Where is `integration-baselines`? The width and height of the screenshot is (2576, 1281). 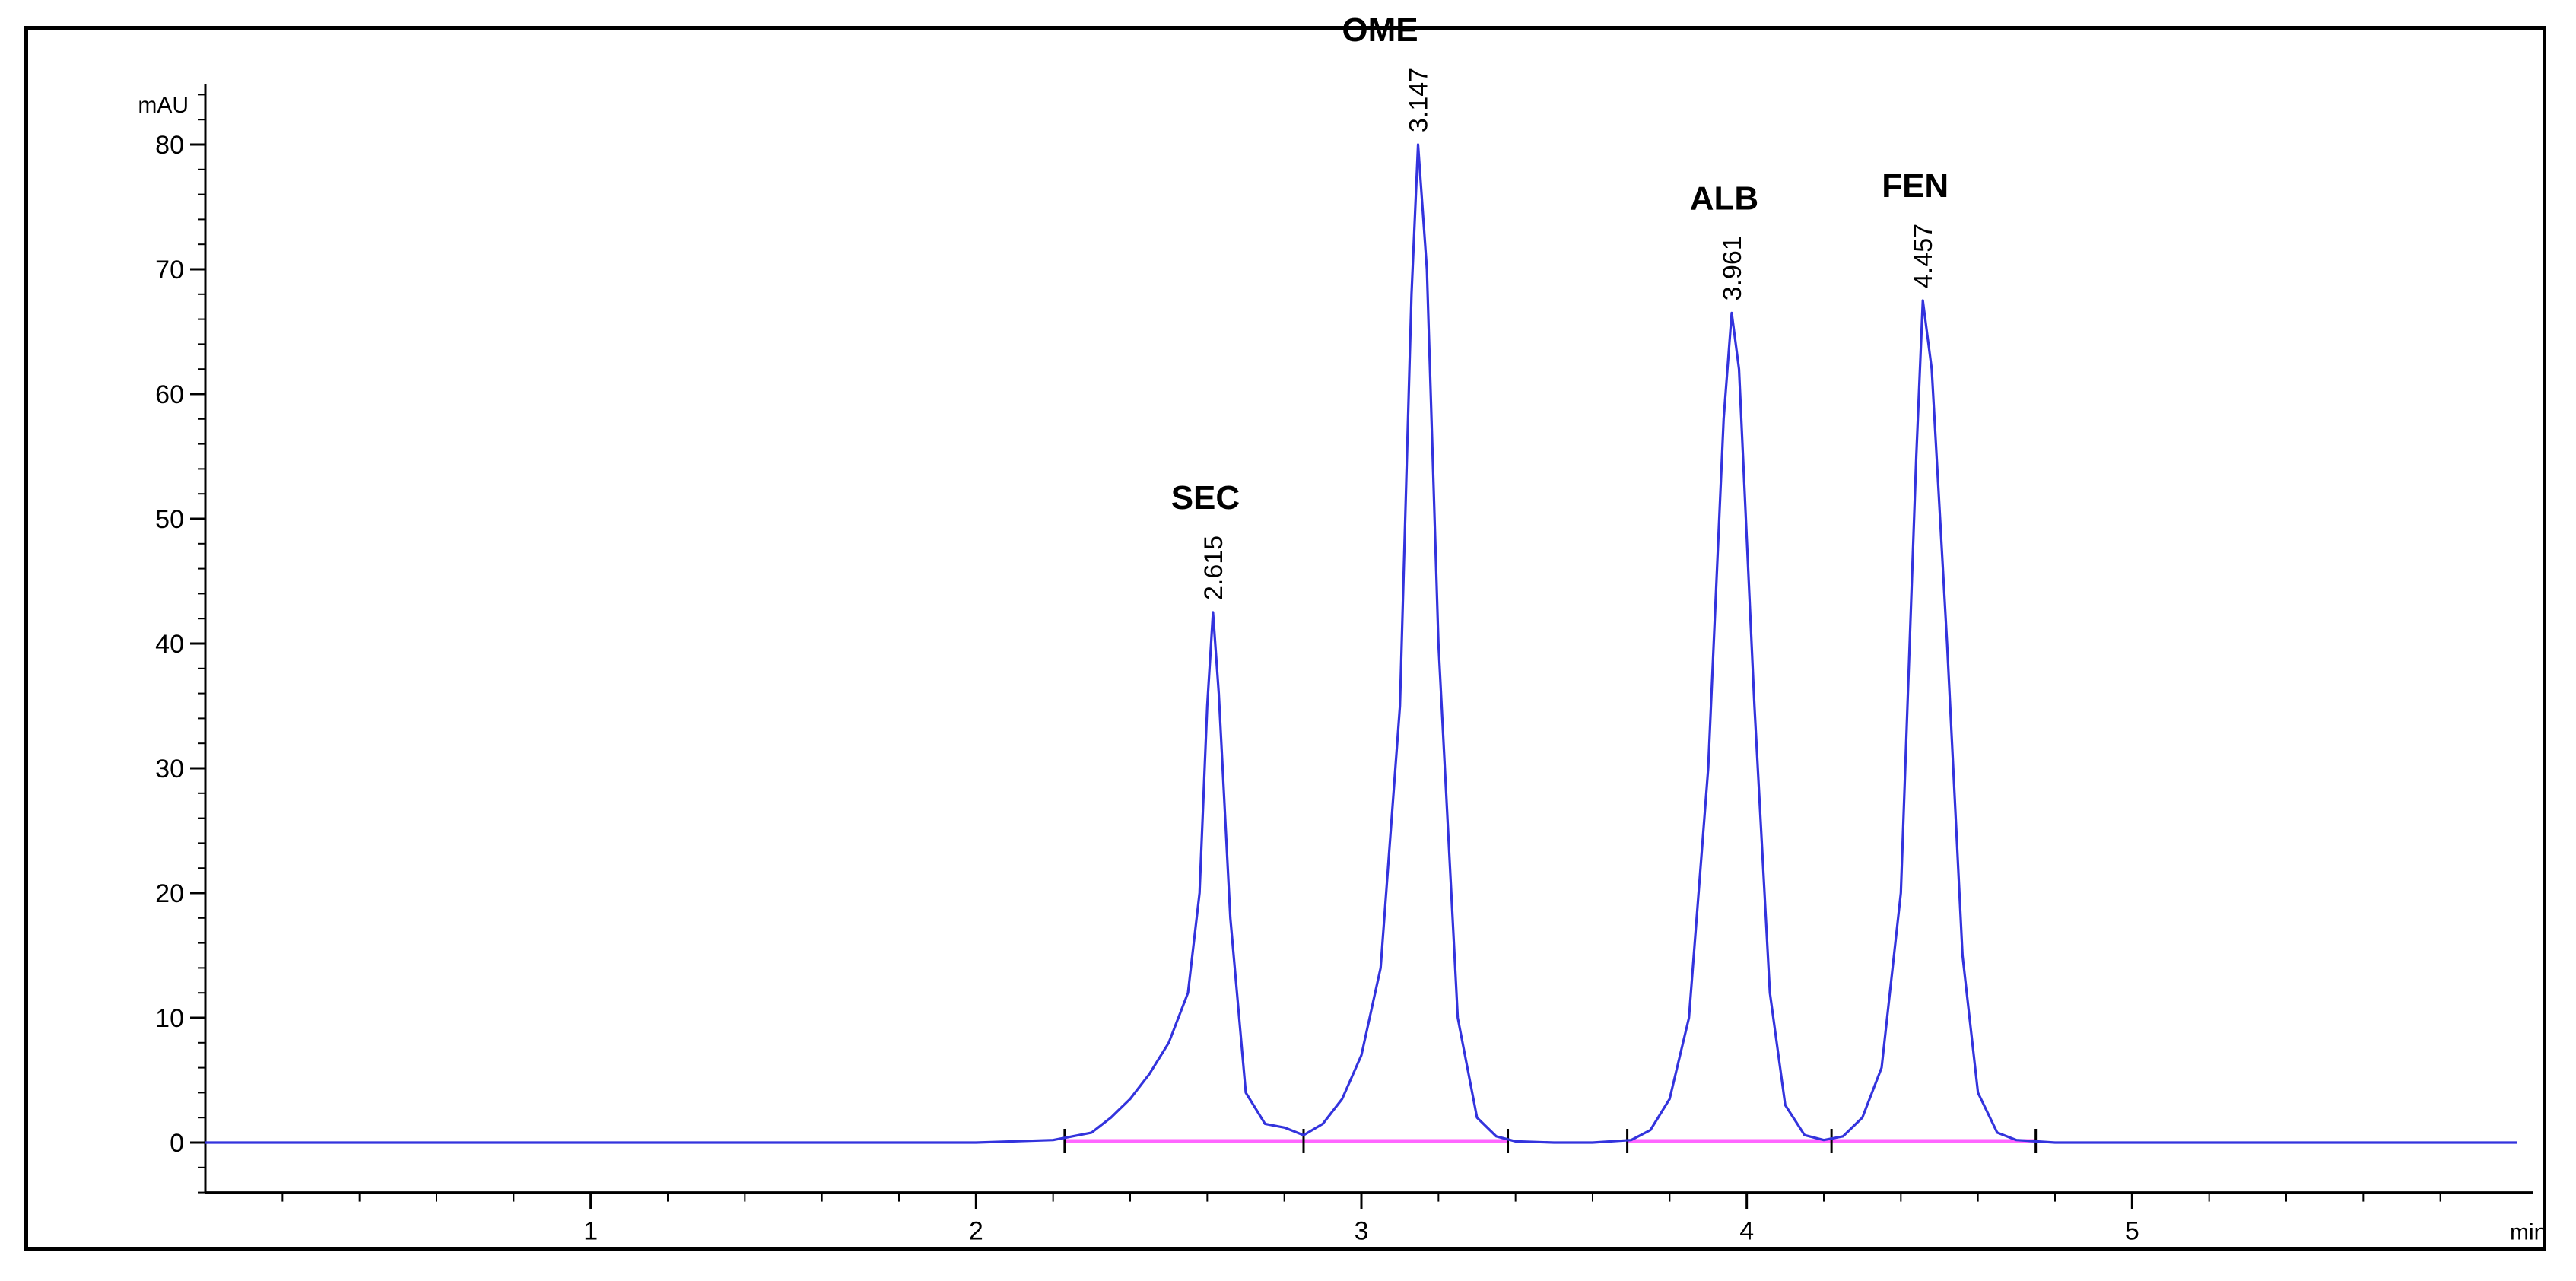 integration-baselines is located at coordinates (1550, 1141).